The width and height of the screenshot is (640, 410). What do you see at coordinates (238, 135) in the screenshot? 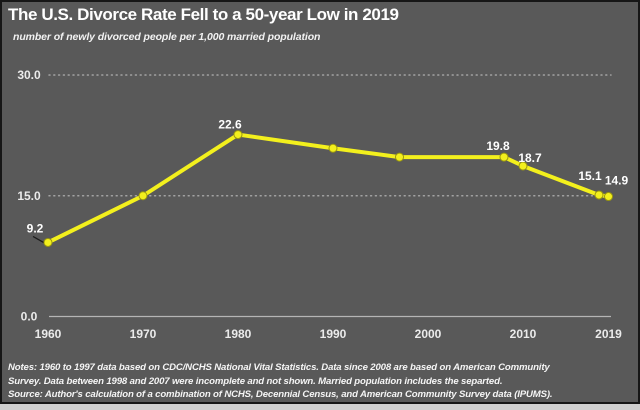
I see `data-point-1980` at bounding box center [238, 135].